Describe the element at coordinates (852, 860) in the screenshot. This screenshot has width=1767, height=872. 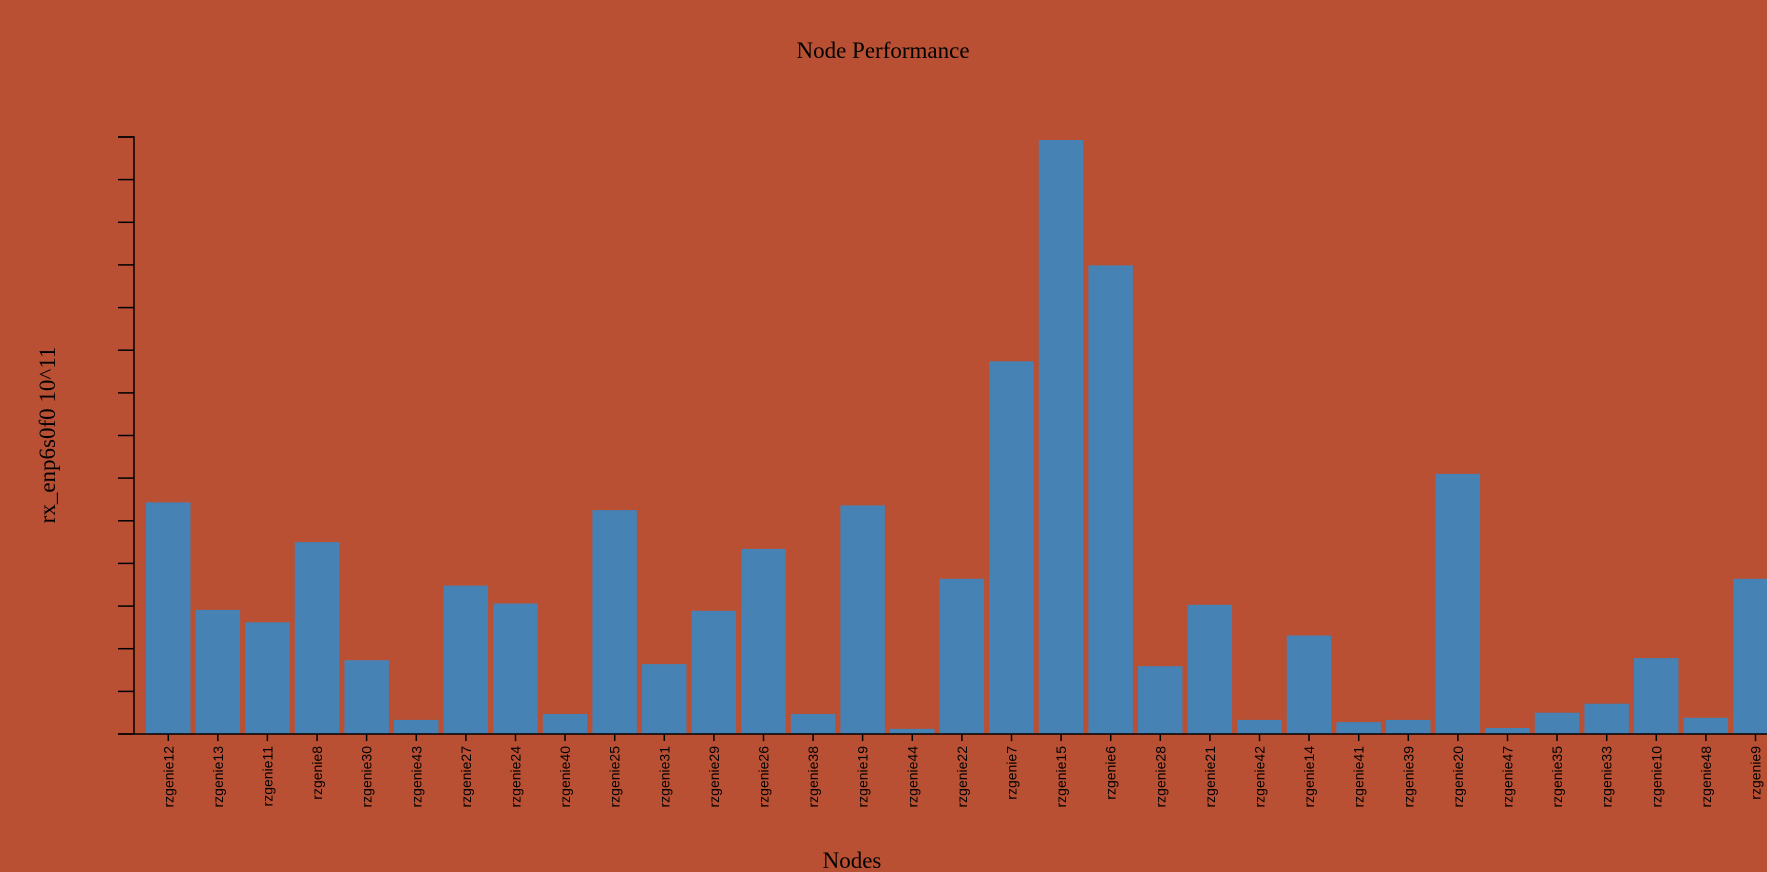
I see `x-axis-title: Nodes` at that location.